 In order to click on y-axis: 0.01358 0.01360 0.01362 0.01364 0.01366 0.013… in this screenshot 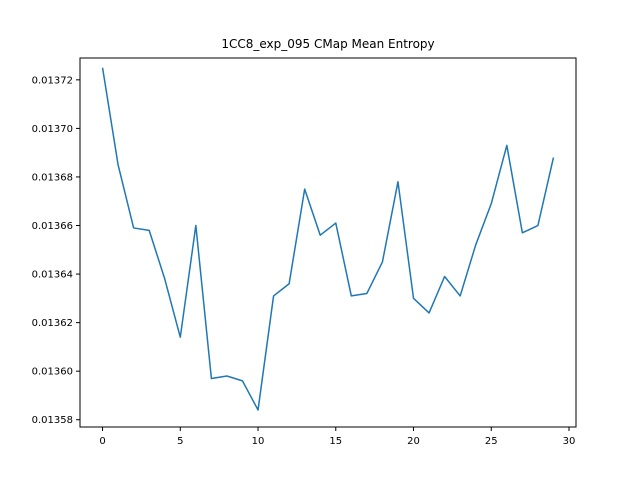, I will do `click(56, 250)`.